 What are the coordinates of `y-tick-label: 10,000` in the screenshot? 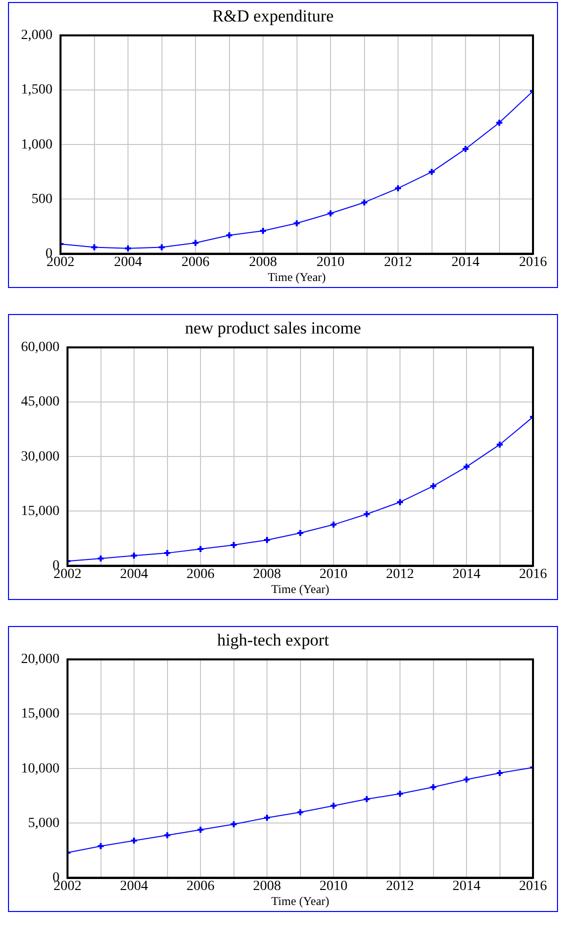 It's located at (40, 768).